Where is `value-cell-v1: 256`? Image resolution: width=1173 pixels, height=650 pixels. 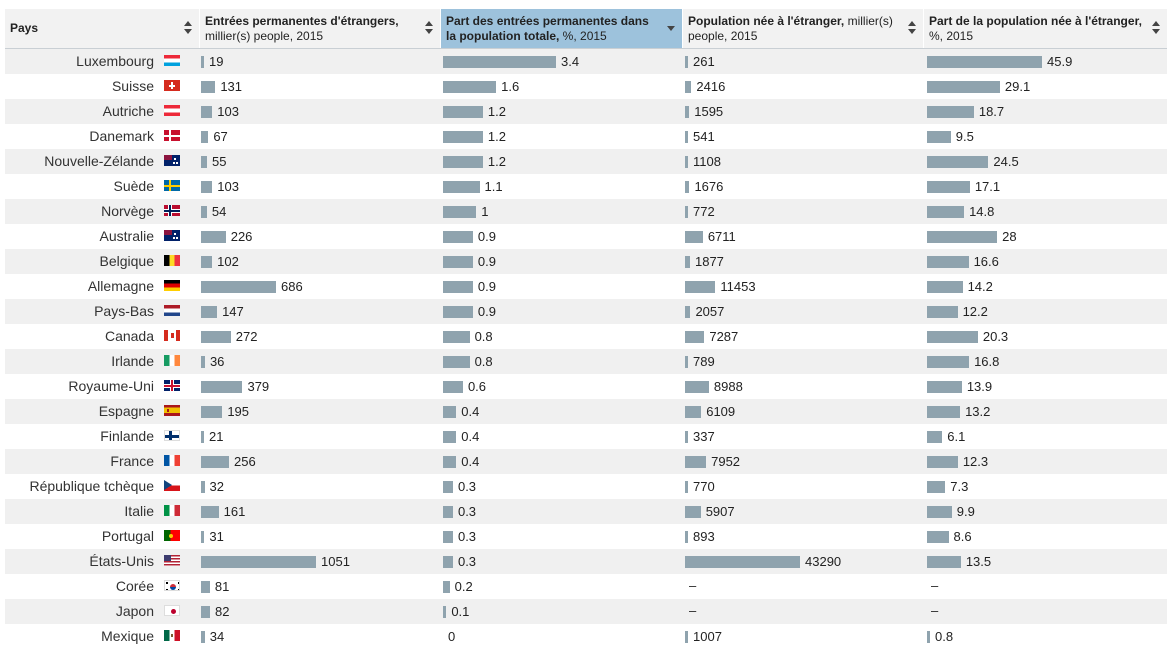
value-cell-v1: 256 is located at coordinates (319, 461).